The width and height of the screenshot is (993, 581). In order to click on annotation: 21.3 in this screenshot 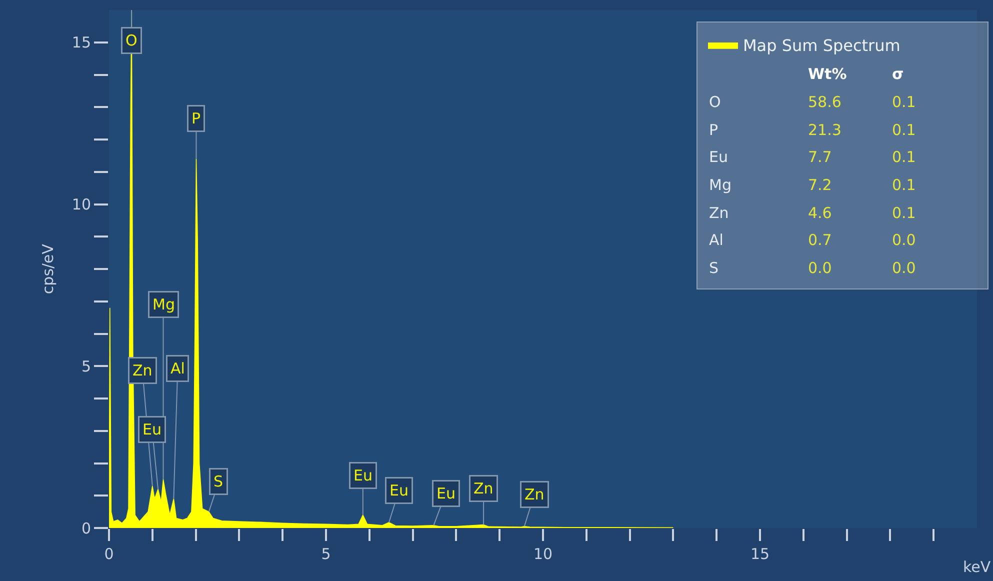, I will do `click(825, 130)`.